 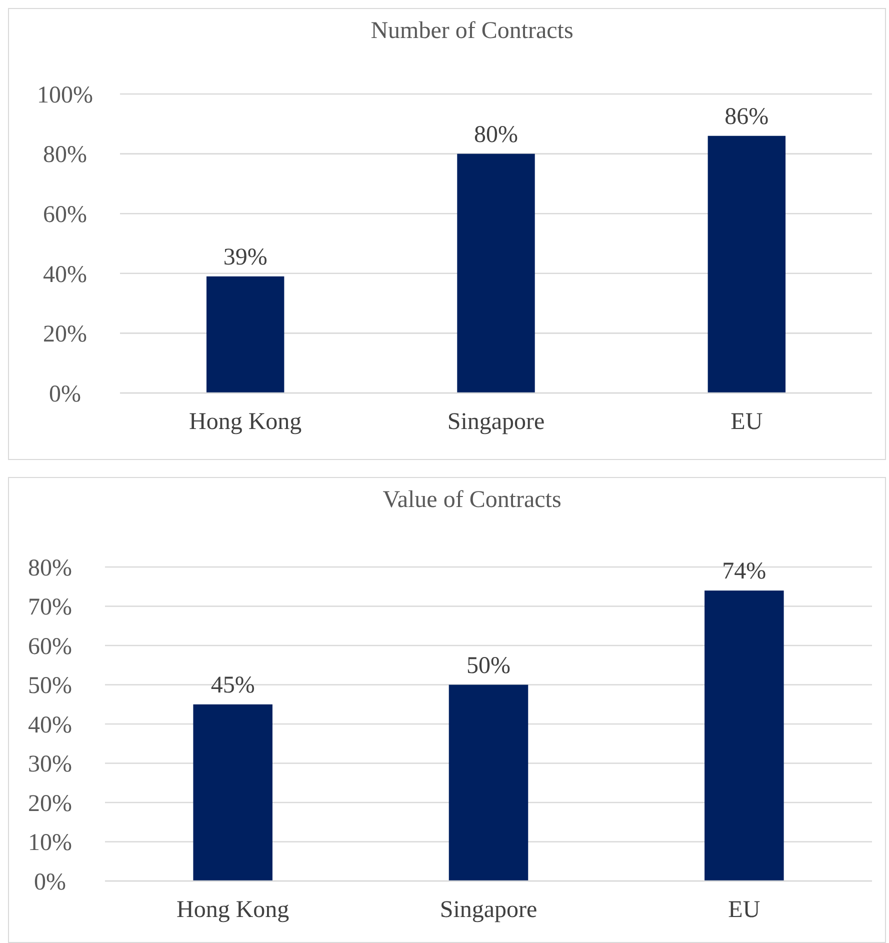 I want to click on chart-title: Value of Contracts, so click(x=472, y=500).